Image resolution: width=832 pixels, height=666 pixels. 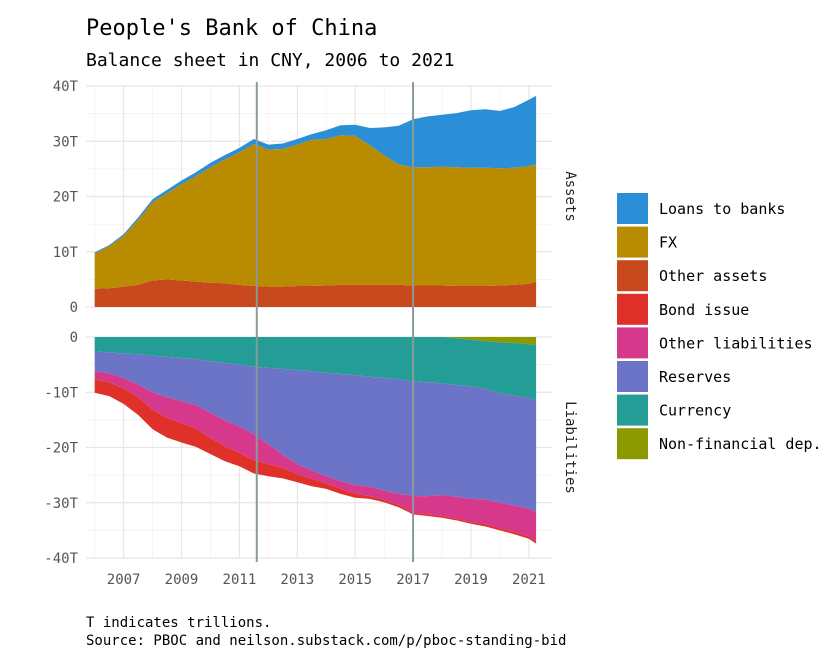 I want to click on legend-label-bond-issue: Bond issue, so click(x=704, y=310).